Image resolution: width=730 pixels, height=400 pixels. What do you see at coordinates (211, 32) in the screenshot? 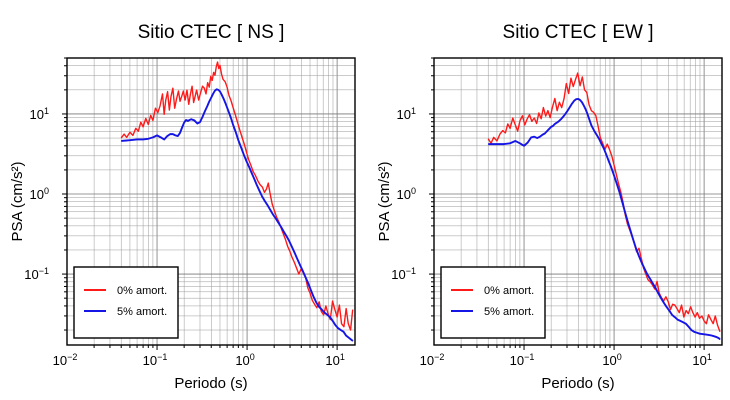
I see `chart-title: Sitio CTEC [ NS ]` at bounding box center [211, 32].